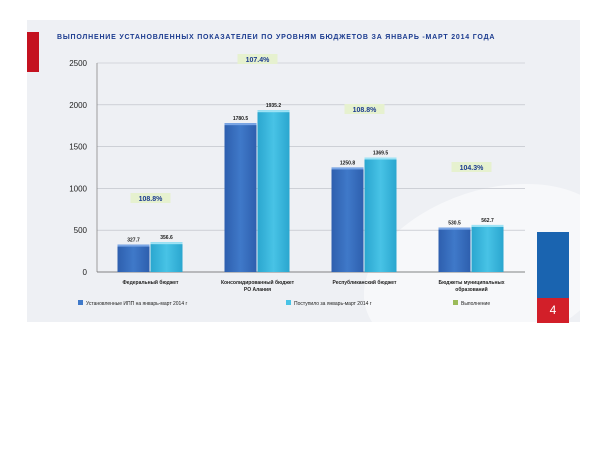 This screenshot has height=452, width=592. What do you see at coordinates (78, 188) in the screenshot?
I see `y-tick-label: 1000` at bounding box center [78, 188].